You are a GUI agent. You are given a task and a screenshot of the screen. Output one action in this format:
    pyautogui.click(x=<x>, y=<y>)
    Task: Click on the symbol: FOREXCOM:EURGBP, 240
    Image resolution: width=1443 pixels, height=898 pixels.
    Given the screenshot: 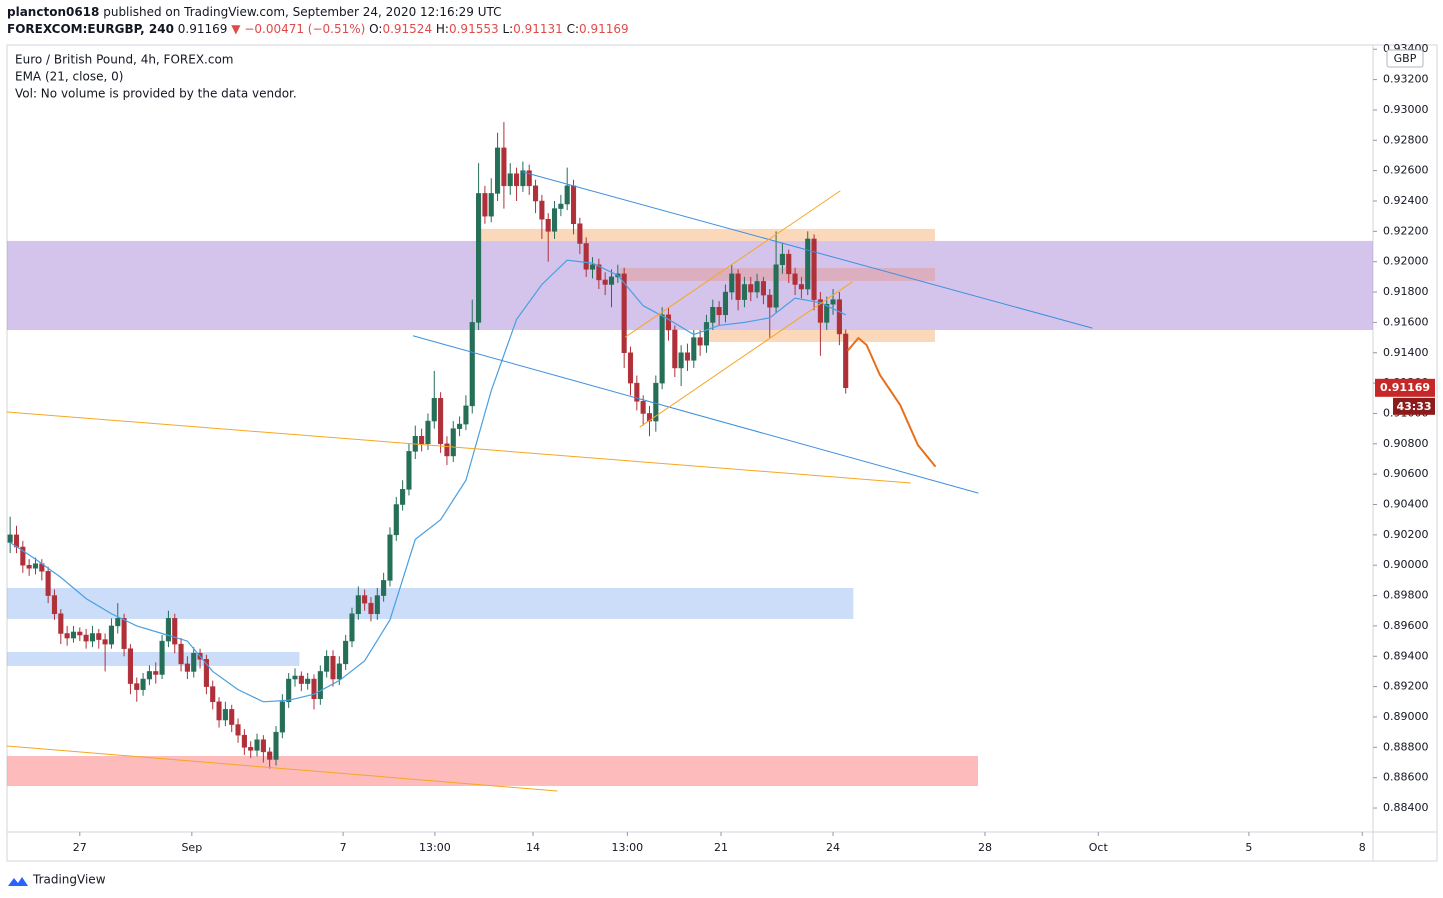 What is the action you would take?
    pyautogui.click(x=90, y=29)
    